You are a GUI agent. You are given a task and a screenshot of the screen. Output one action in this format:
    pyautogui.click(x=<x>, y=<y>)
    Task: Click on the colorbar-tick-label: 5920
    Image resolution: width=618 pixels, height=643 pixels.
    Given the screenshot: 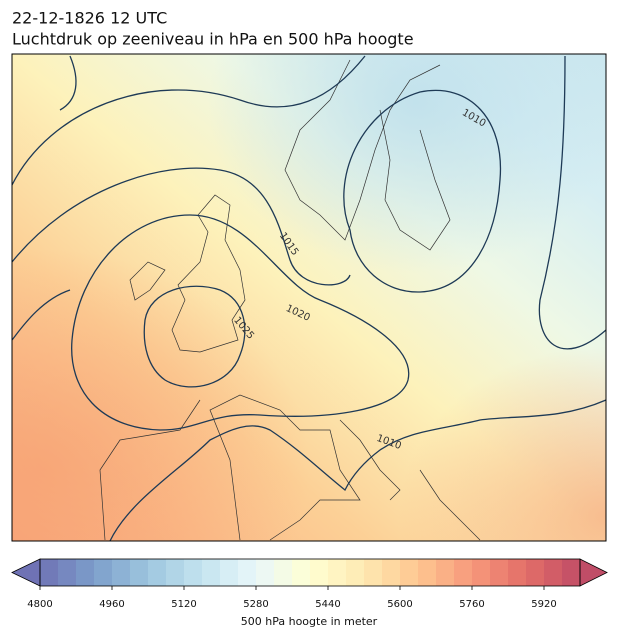 What is the action you would take?
    pyautogui.click(x=543, y=604)
    